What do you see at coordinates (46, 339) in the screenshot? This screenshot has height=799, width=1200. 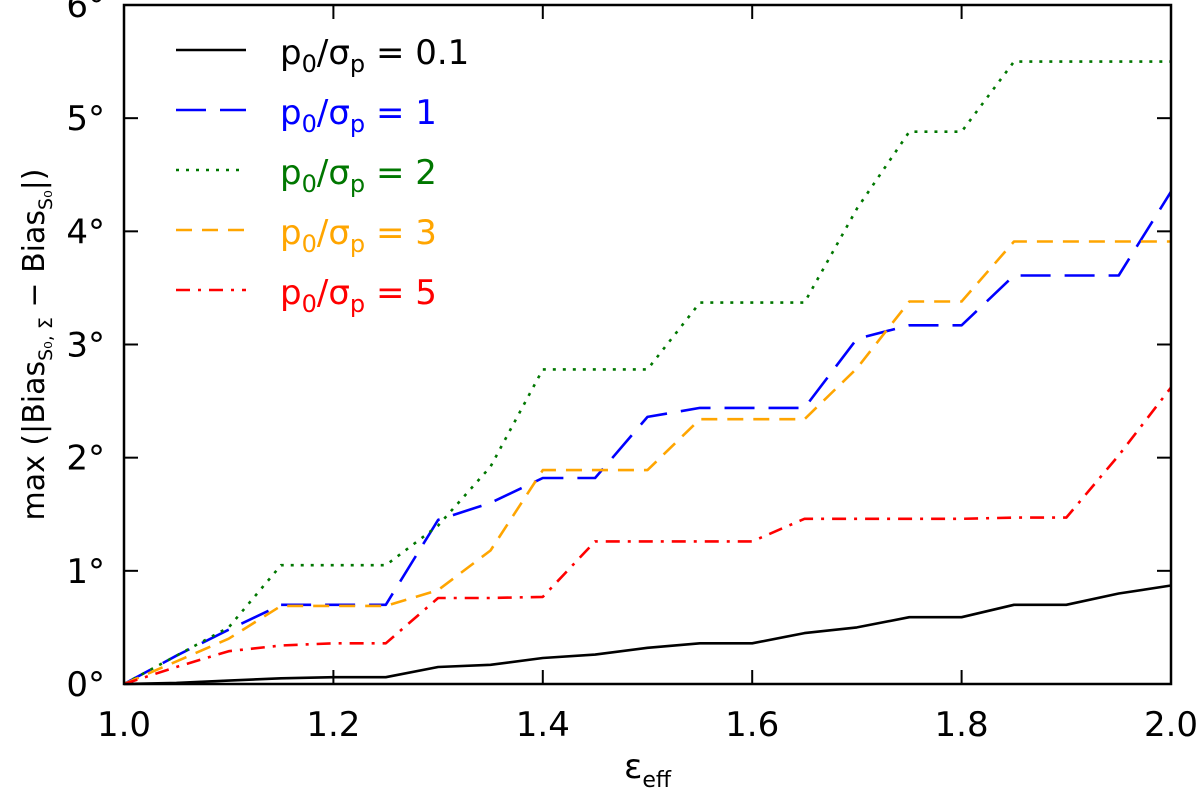 I see `y-axis-title-sub1: S₀, Σ` at bounding box center [46, 339].